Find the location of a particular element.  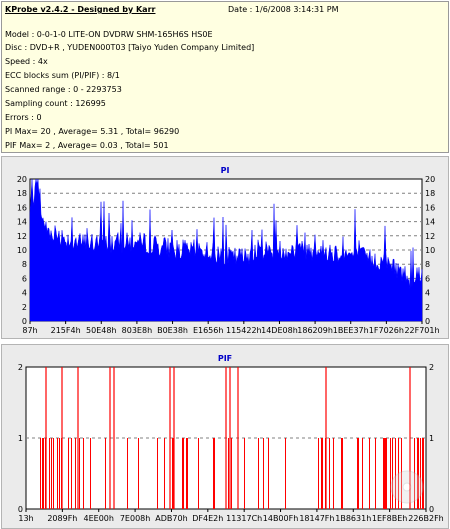

pif-xtick-label: 2089Fh is located at coordinates (62, 518).